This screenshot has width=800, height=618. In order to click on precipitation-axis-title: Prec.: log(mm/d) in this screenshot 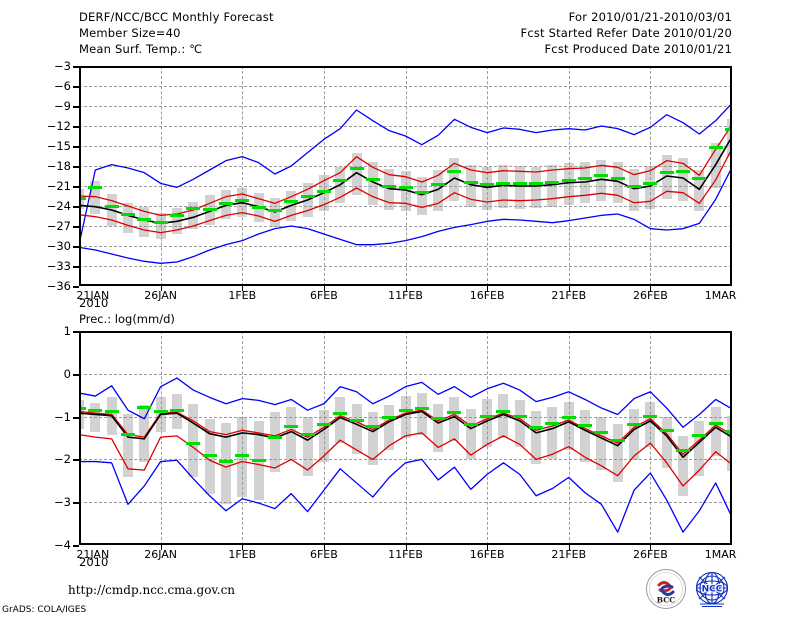, I will do `click(127, 319)`.